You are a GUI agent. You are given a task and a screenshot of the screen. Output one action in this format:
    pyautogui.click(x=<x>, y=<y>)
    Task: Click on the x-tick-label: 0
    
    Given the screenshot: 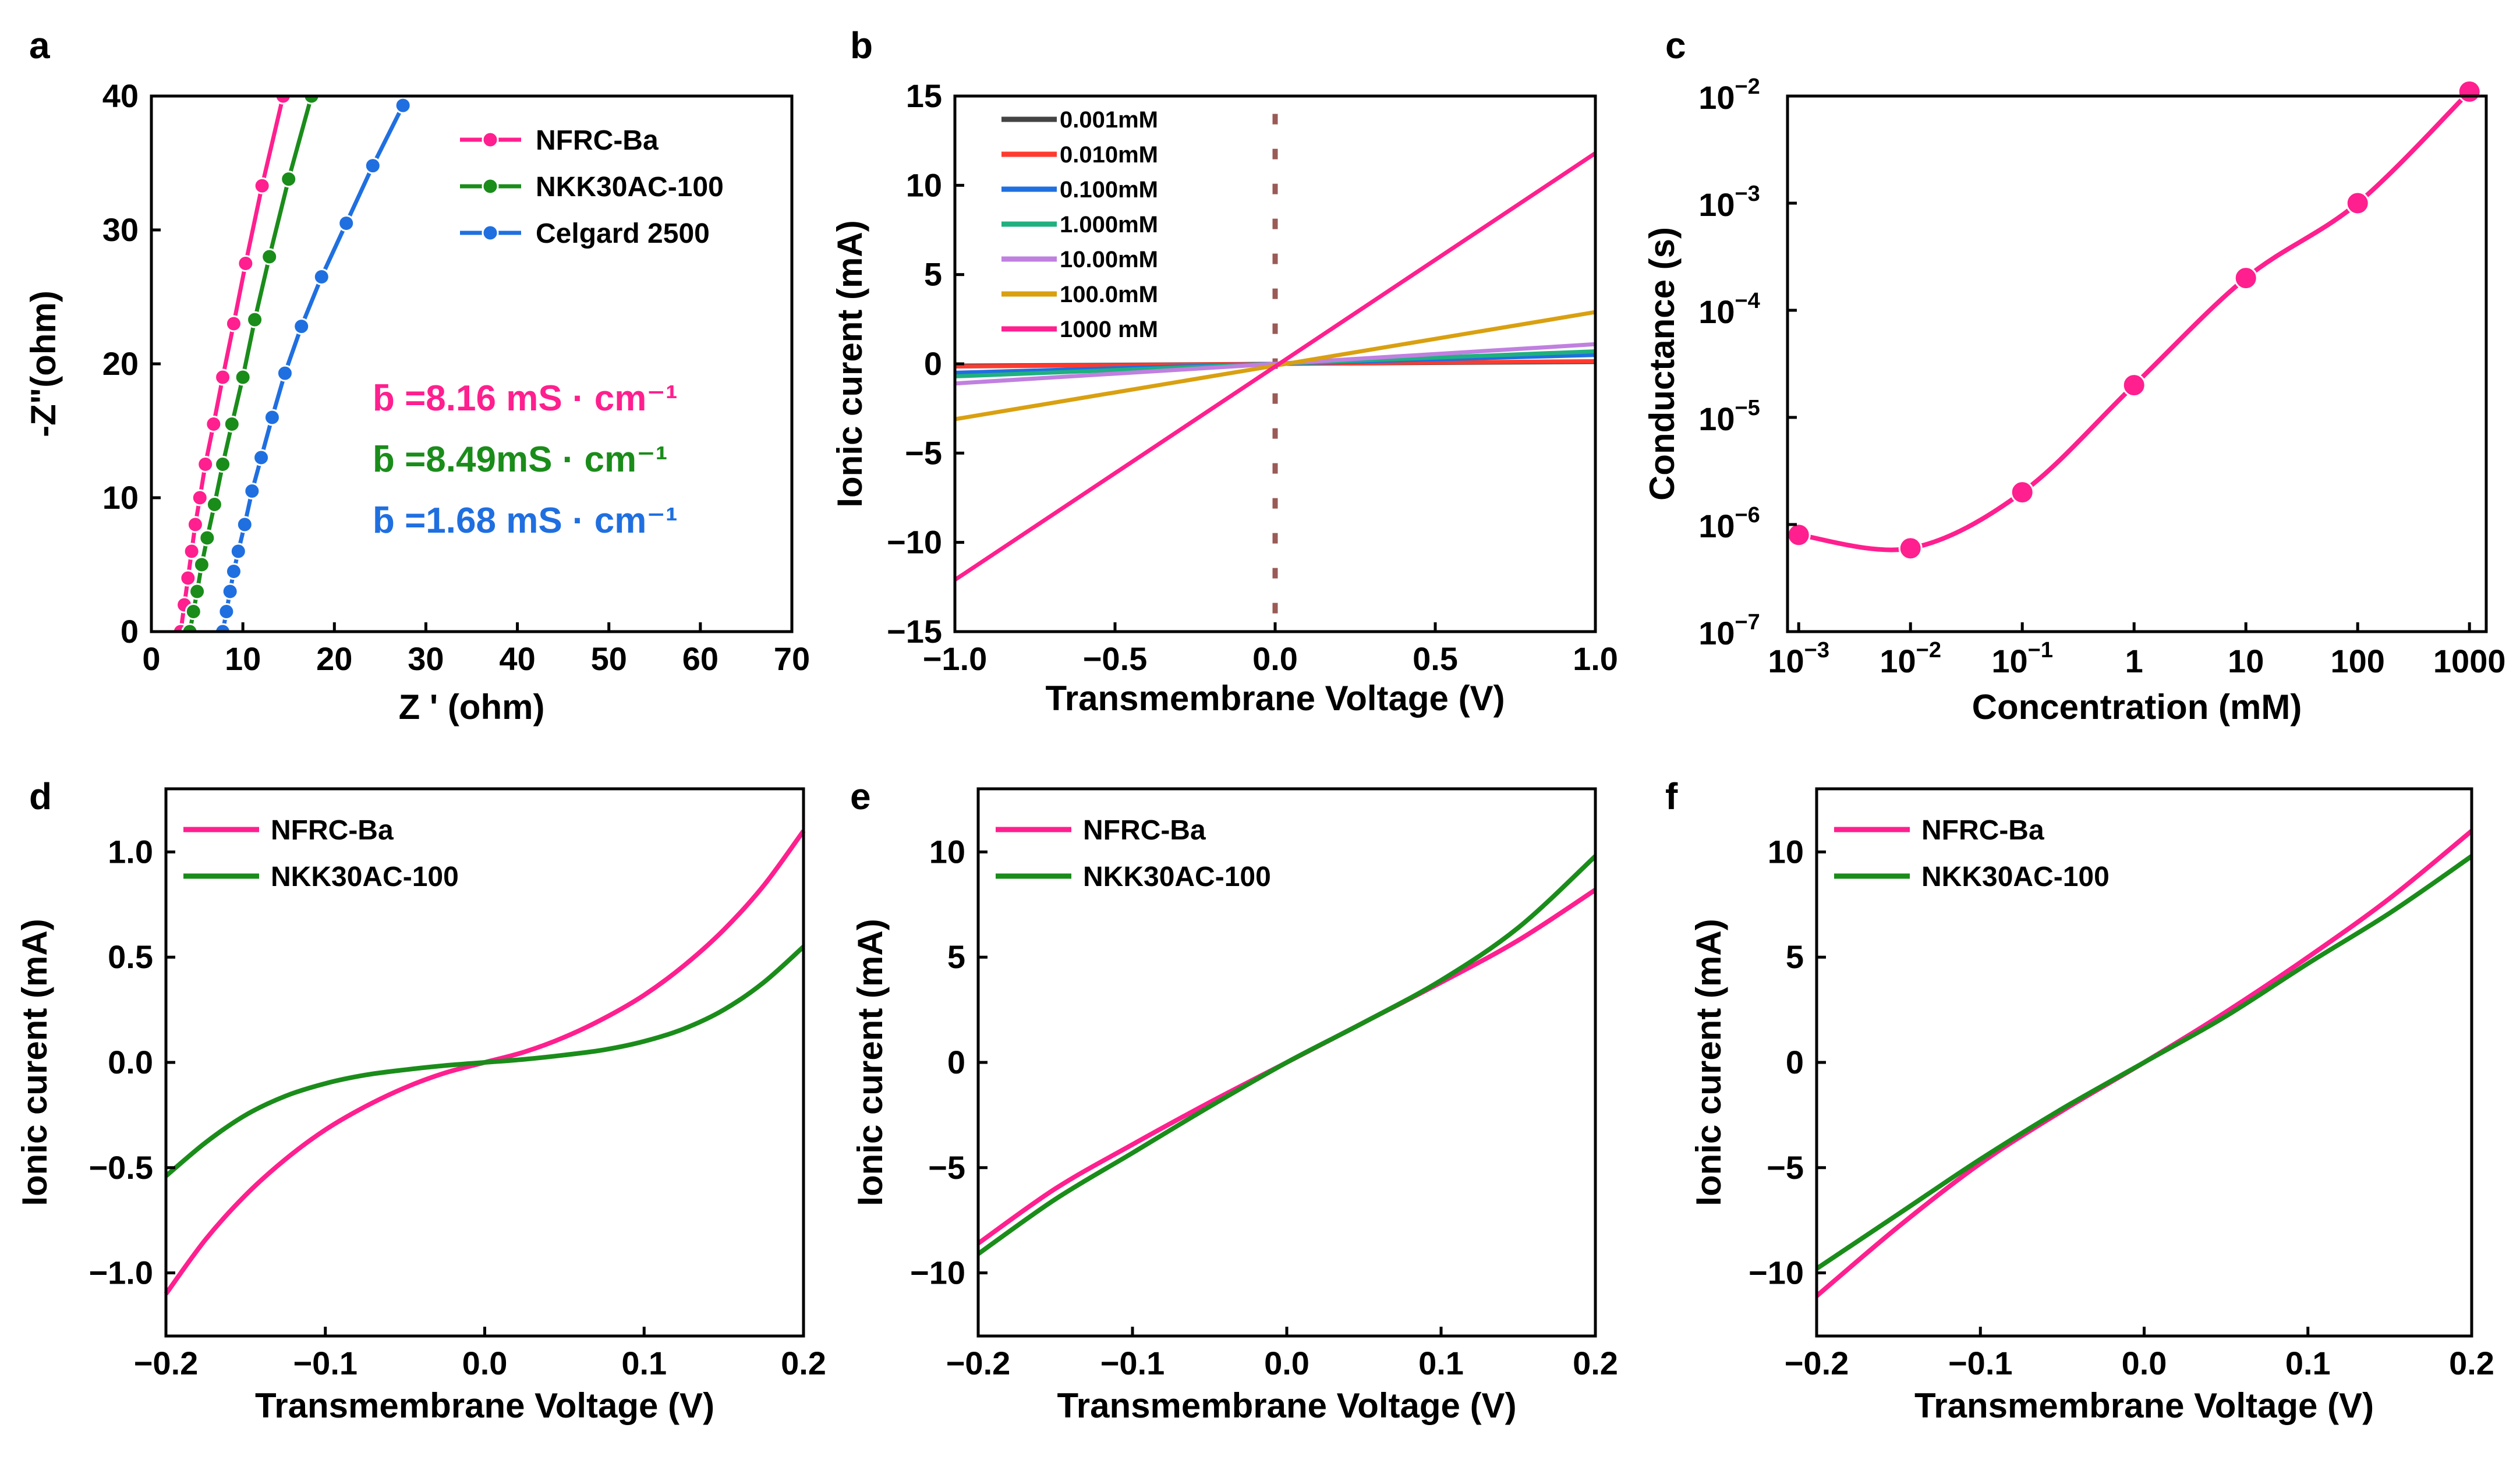 What is the action you would take?
    pyautogui.click(x=151, y=658)
    